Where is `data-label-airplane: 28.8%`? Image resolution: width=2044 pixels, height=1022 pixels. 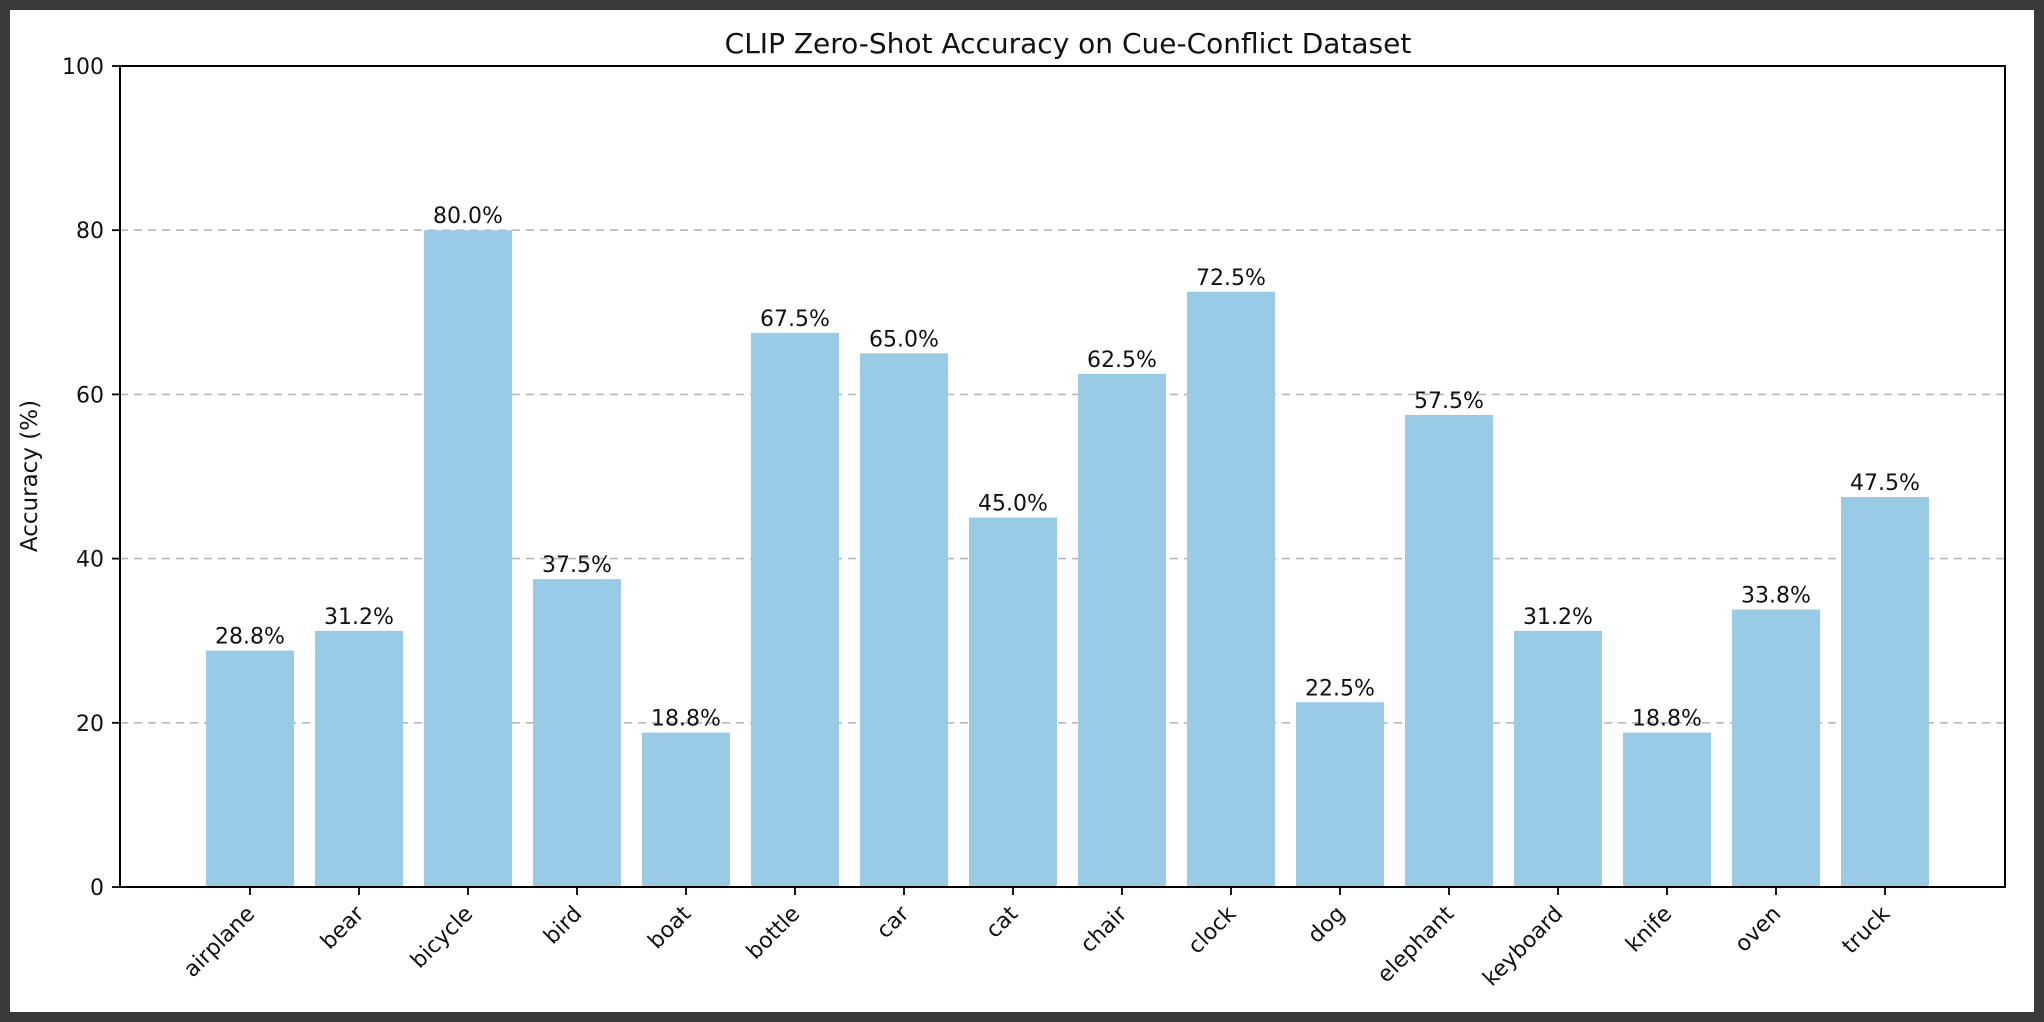
data-label-airplane: 28.8% is located at coordinates (250, 637).